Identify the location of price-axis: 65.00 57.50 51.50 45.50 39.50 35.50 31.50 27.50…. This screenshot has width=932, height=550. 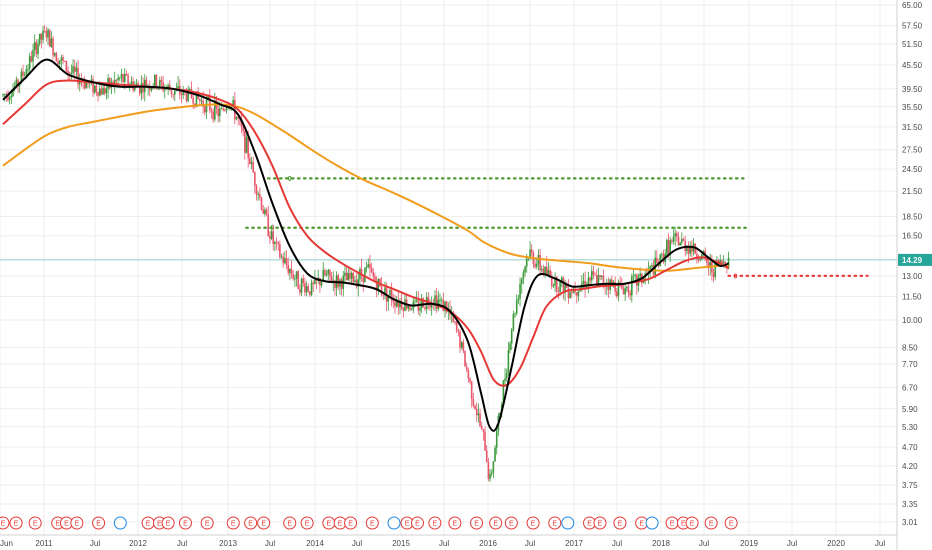
(912, 264).